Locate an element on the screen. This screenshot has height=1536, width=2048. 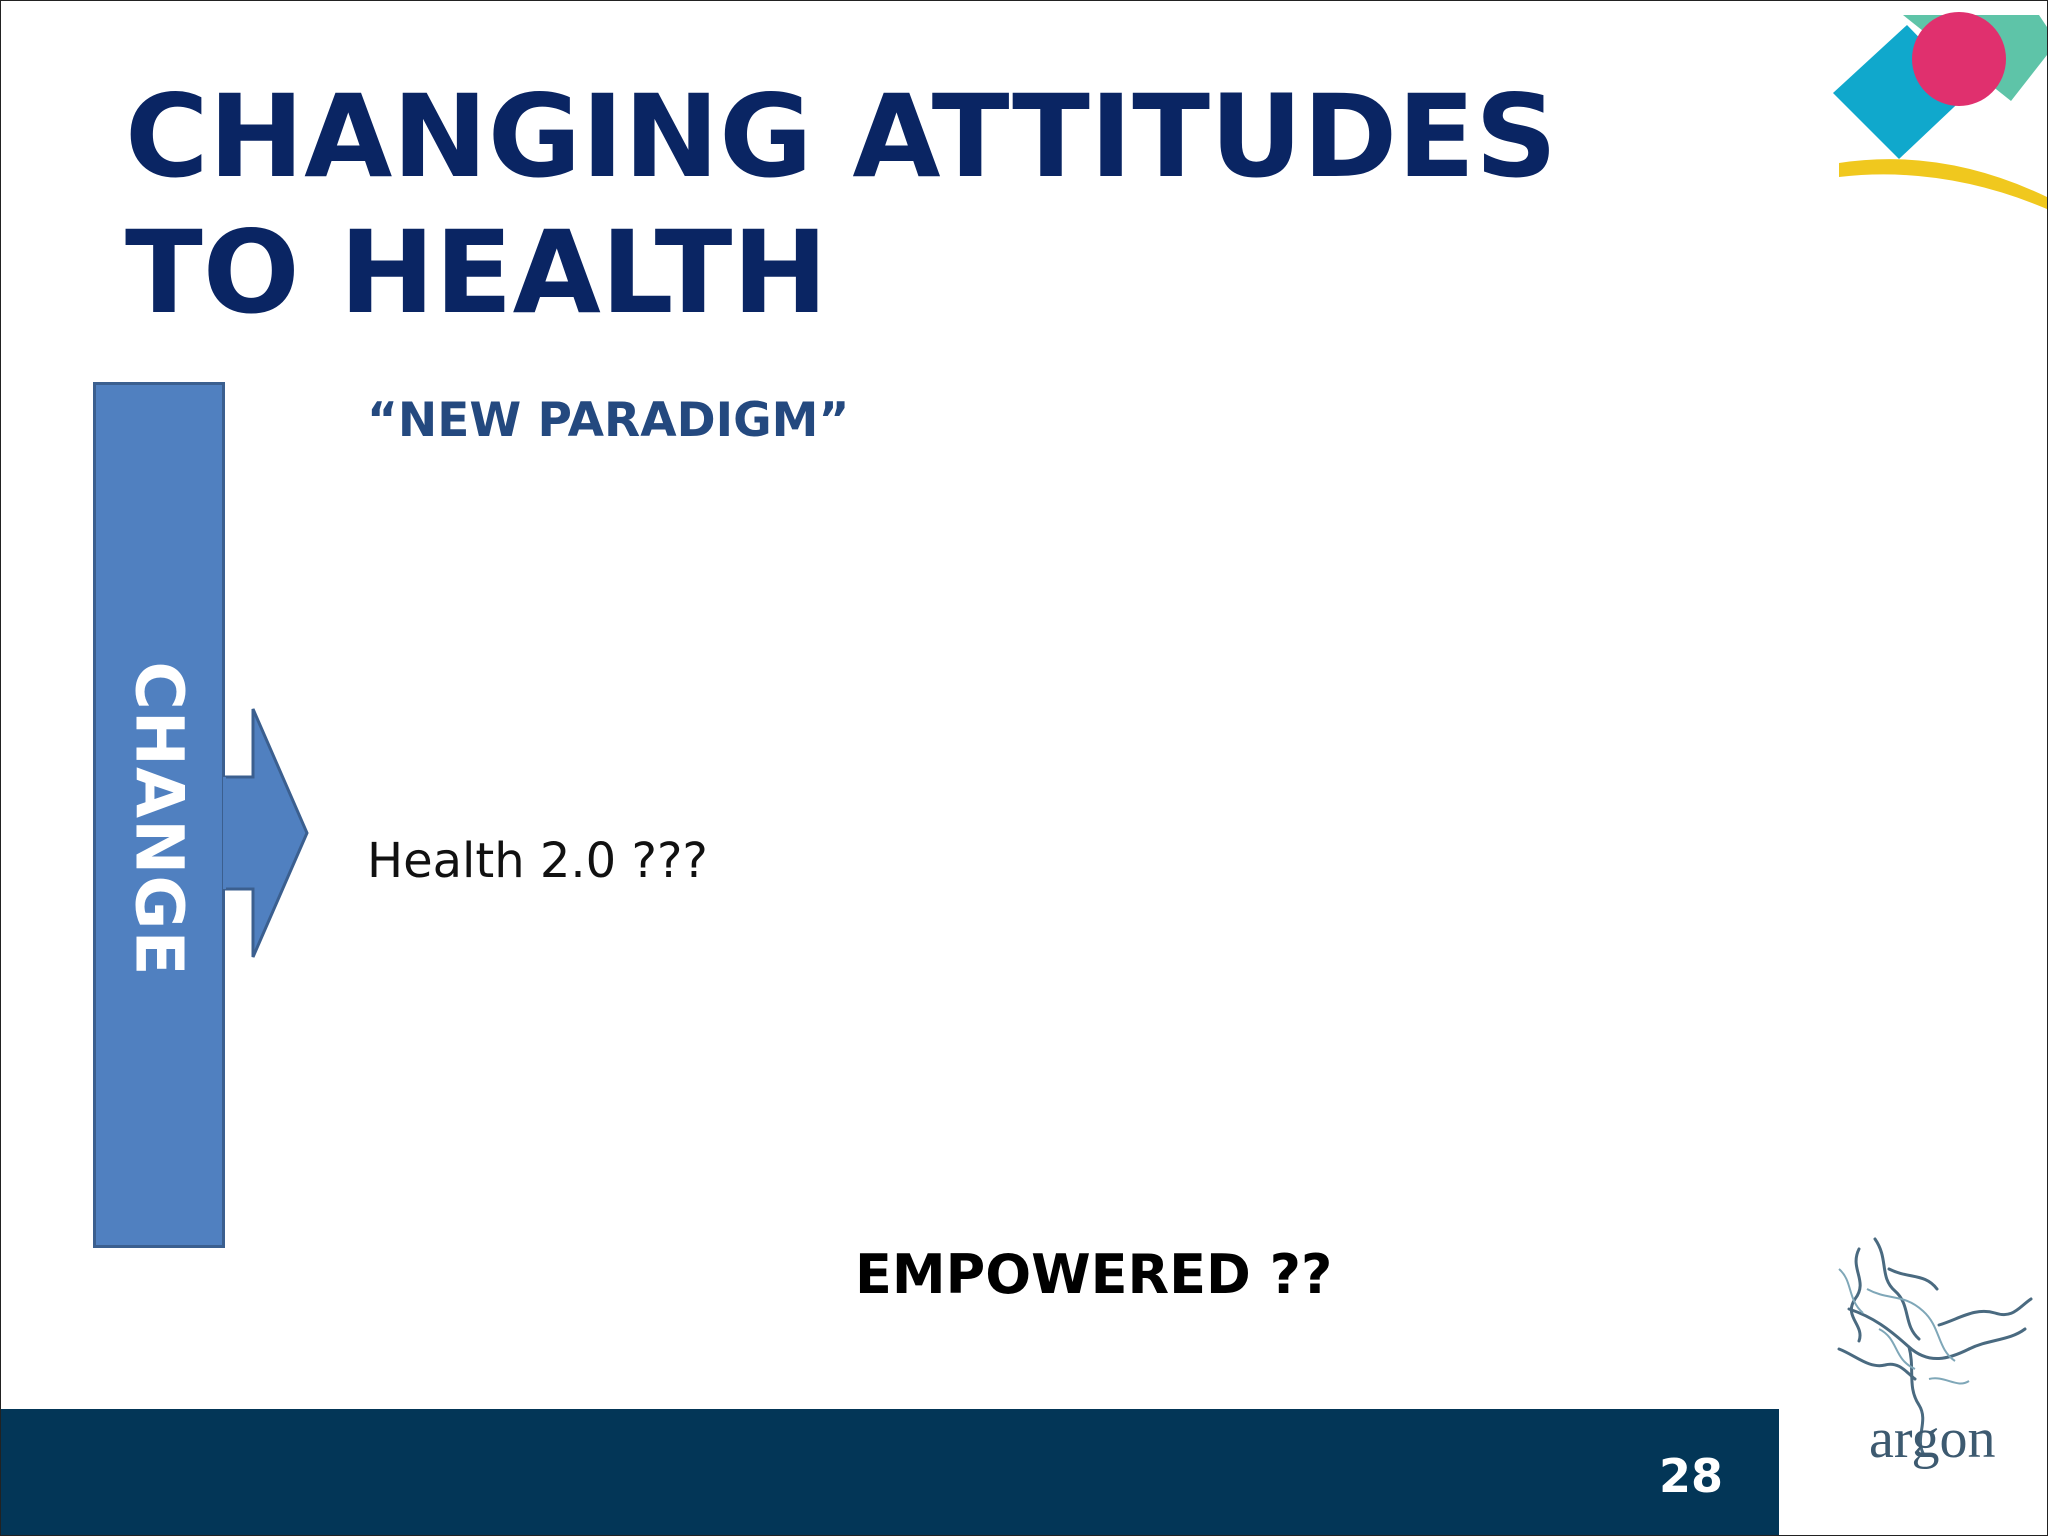
health-2-text: Health 2.0 ??? is located at coordinates (537, 861).